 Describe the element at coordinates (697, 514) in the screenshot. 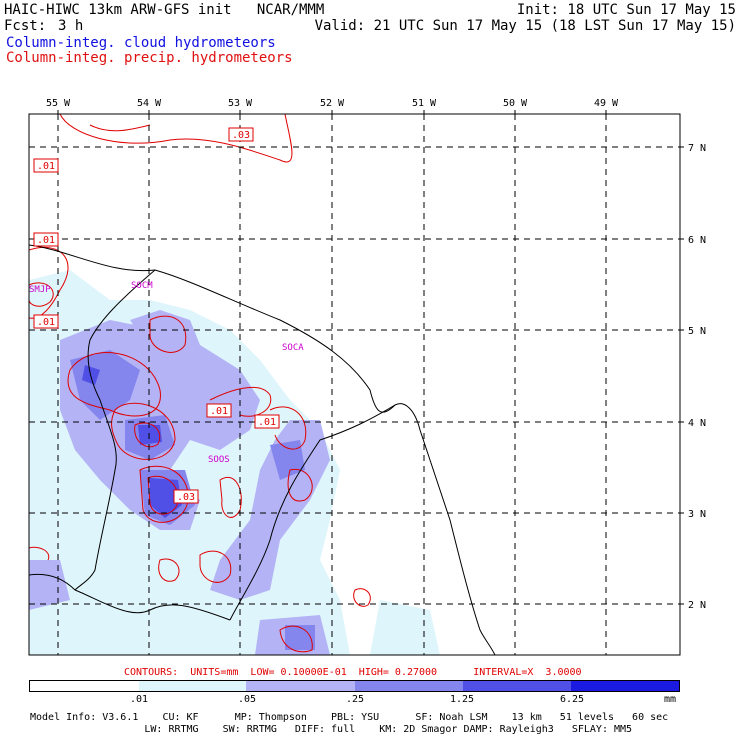

I see `lat-label: 3 N` at that location.